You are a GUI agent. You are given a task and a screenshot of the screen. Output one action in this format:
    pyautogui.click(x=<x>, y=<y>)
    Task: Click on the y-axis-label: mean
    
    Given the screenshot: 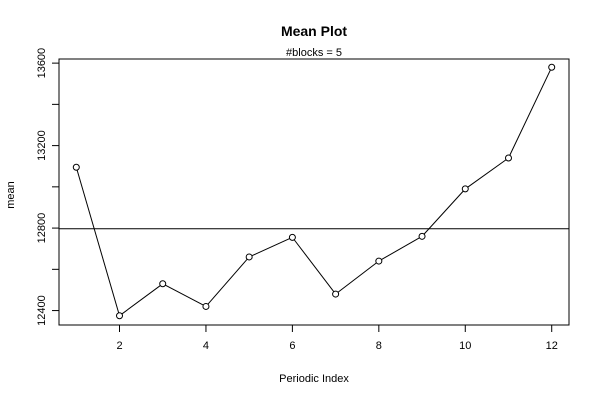 What is the action you would take?
    pyautogui.click(x=11, y=195)
    